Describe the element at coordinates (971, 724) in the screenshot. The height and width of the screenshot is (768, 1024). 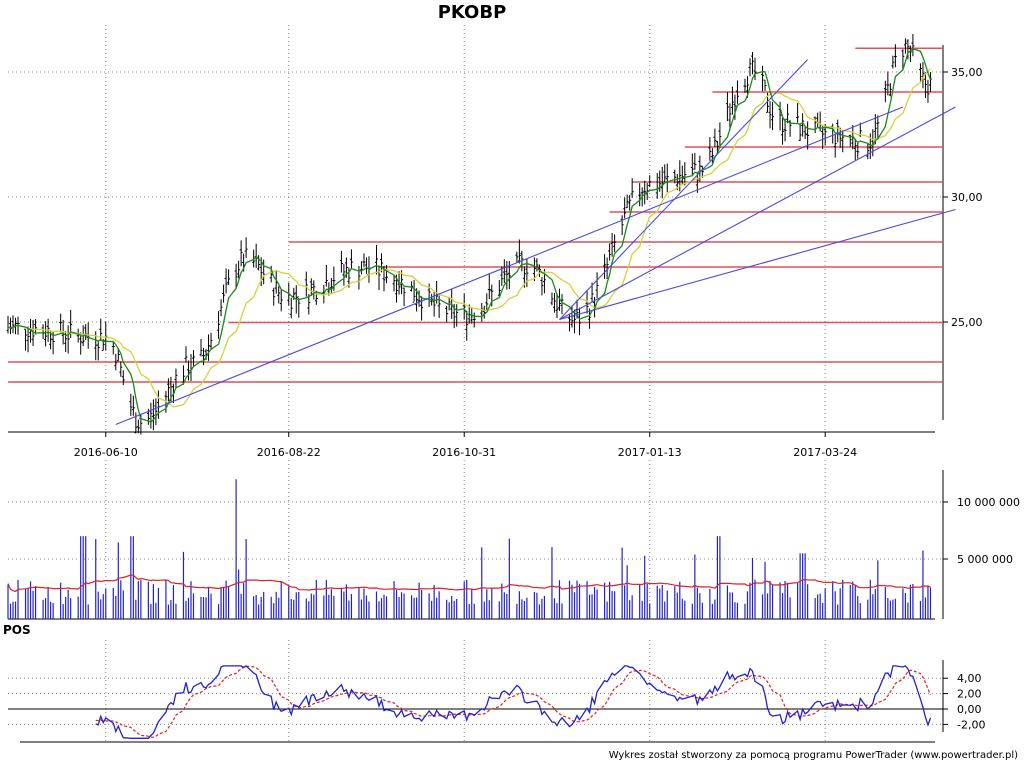
I see `osc-y-tick-label-0: -2,00` at that location.